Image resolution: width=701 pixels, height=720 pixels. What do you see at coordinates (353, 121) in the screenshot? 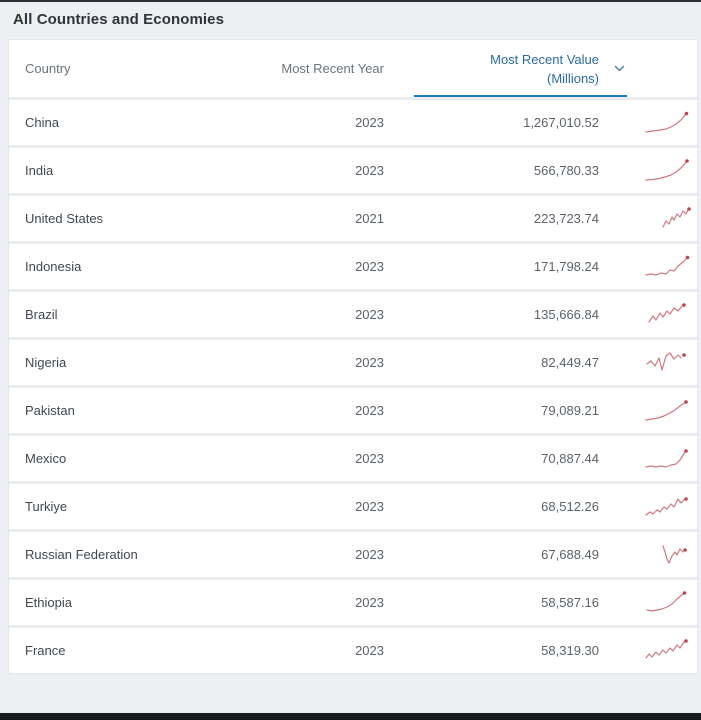
I see `table-row: China 2023 1,267,010.52` at bounding box center [353, 121].